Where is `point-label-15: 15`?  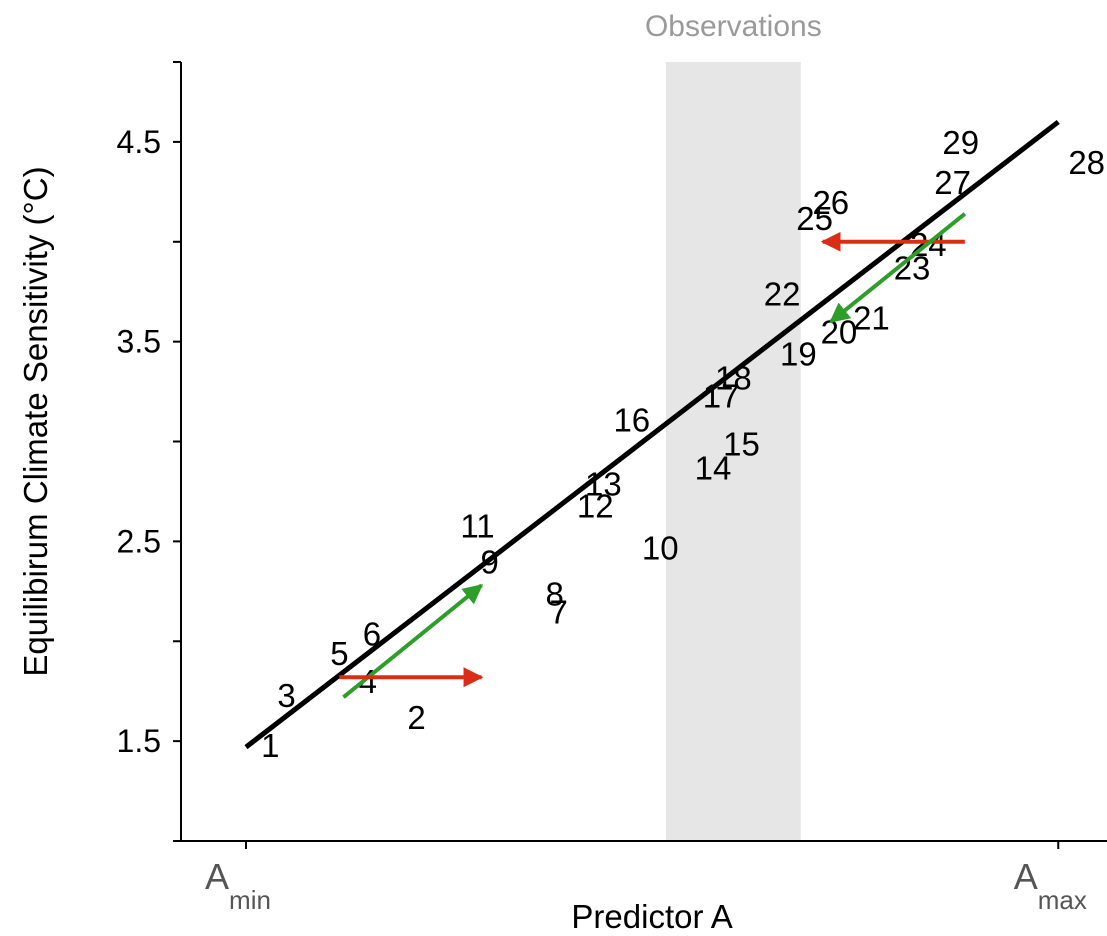
point-label-15: 15 is located at coordinates (741, 444).